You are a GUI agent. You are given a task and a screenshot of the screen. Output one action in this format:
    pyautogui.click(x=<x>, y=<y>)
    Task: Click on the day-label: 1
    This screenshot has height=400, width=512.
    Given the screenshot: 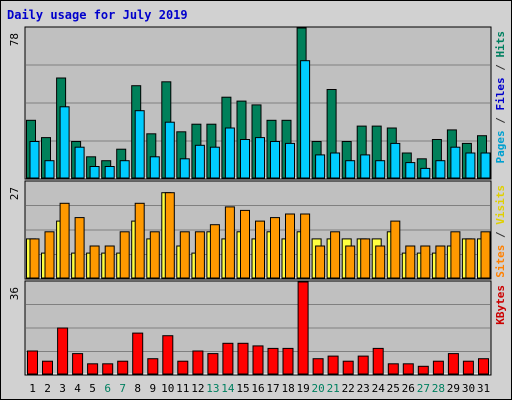 What is the action you would take?
    pyautogui.click(x=32, y=388)
    